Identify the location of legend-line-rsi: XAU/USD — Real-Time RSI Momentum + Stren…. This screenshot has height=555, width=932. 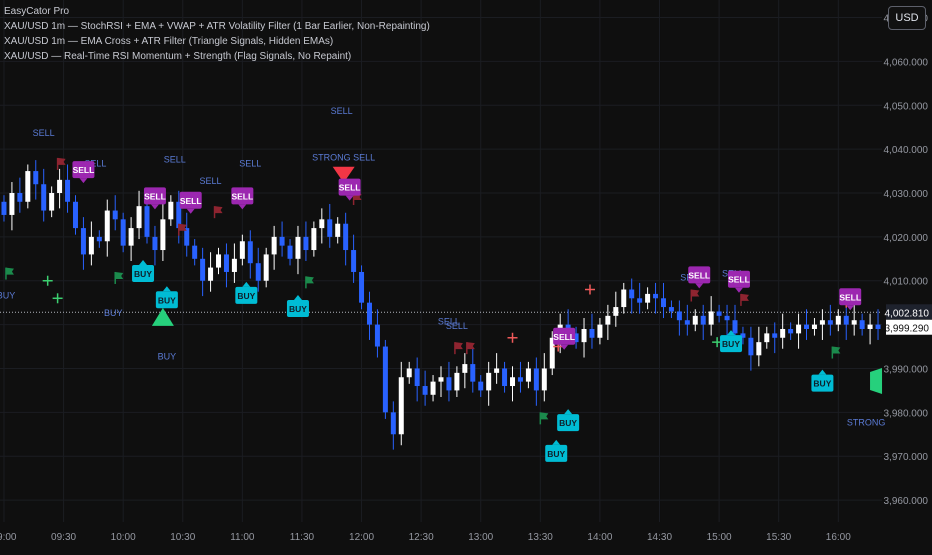
(178, 56).